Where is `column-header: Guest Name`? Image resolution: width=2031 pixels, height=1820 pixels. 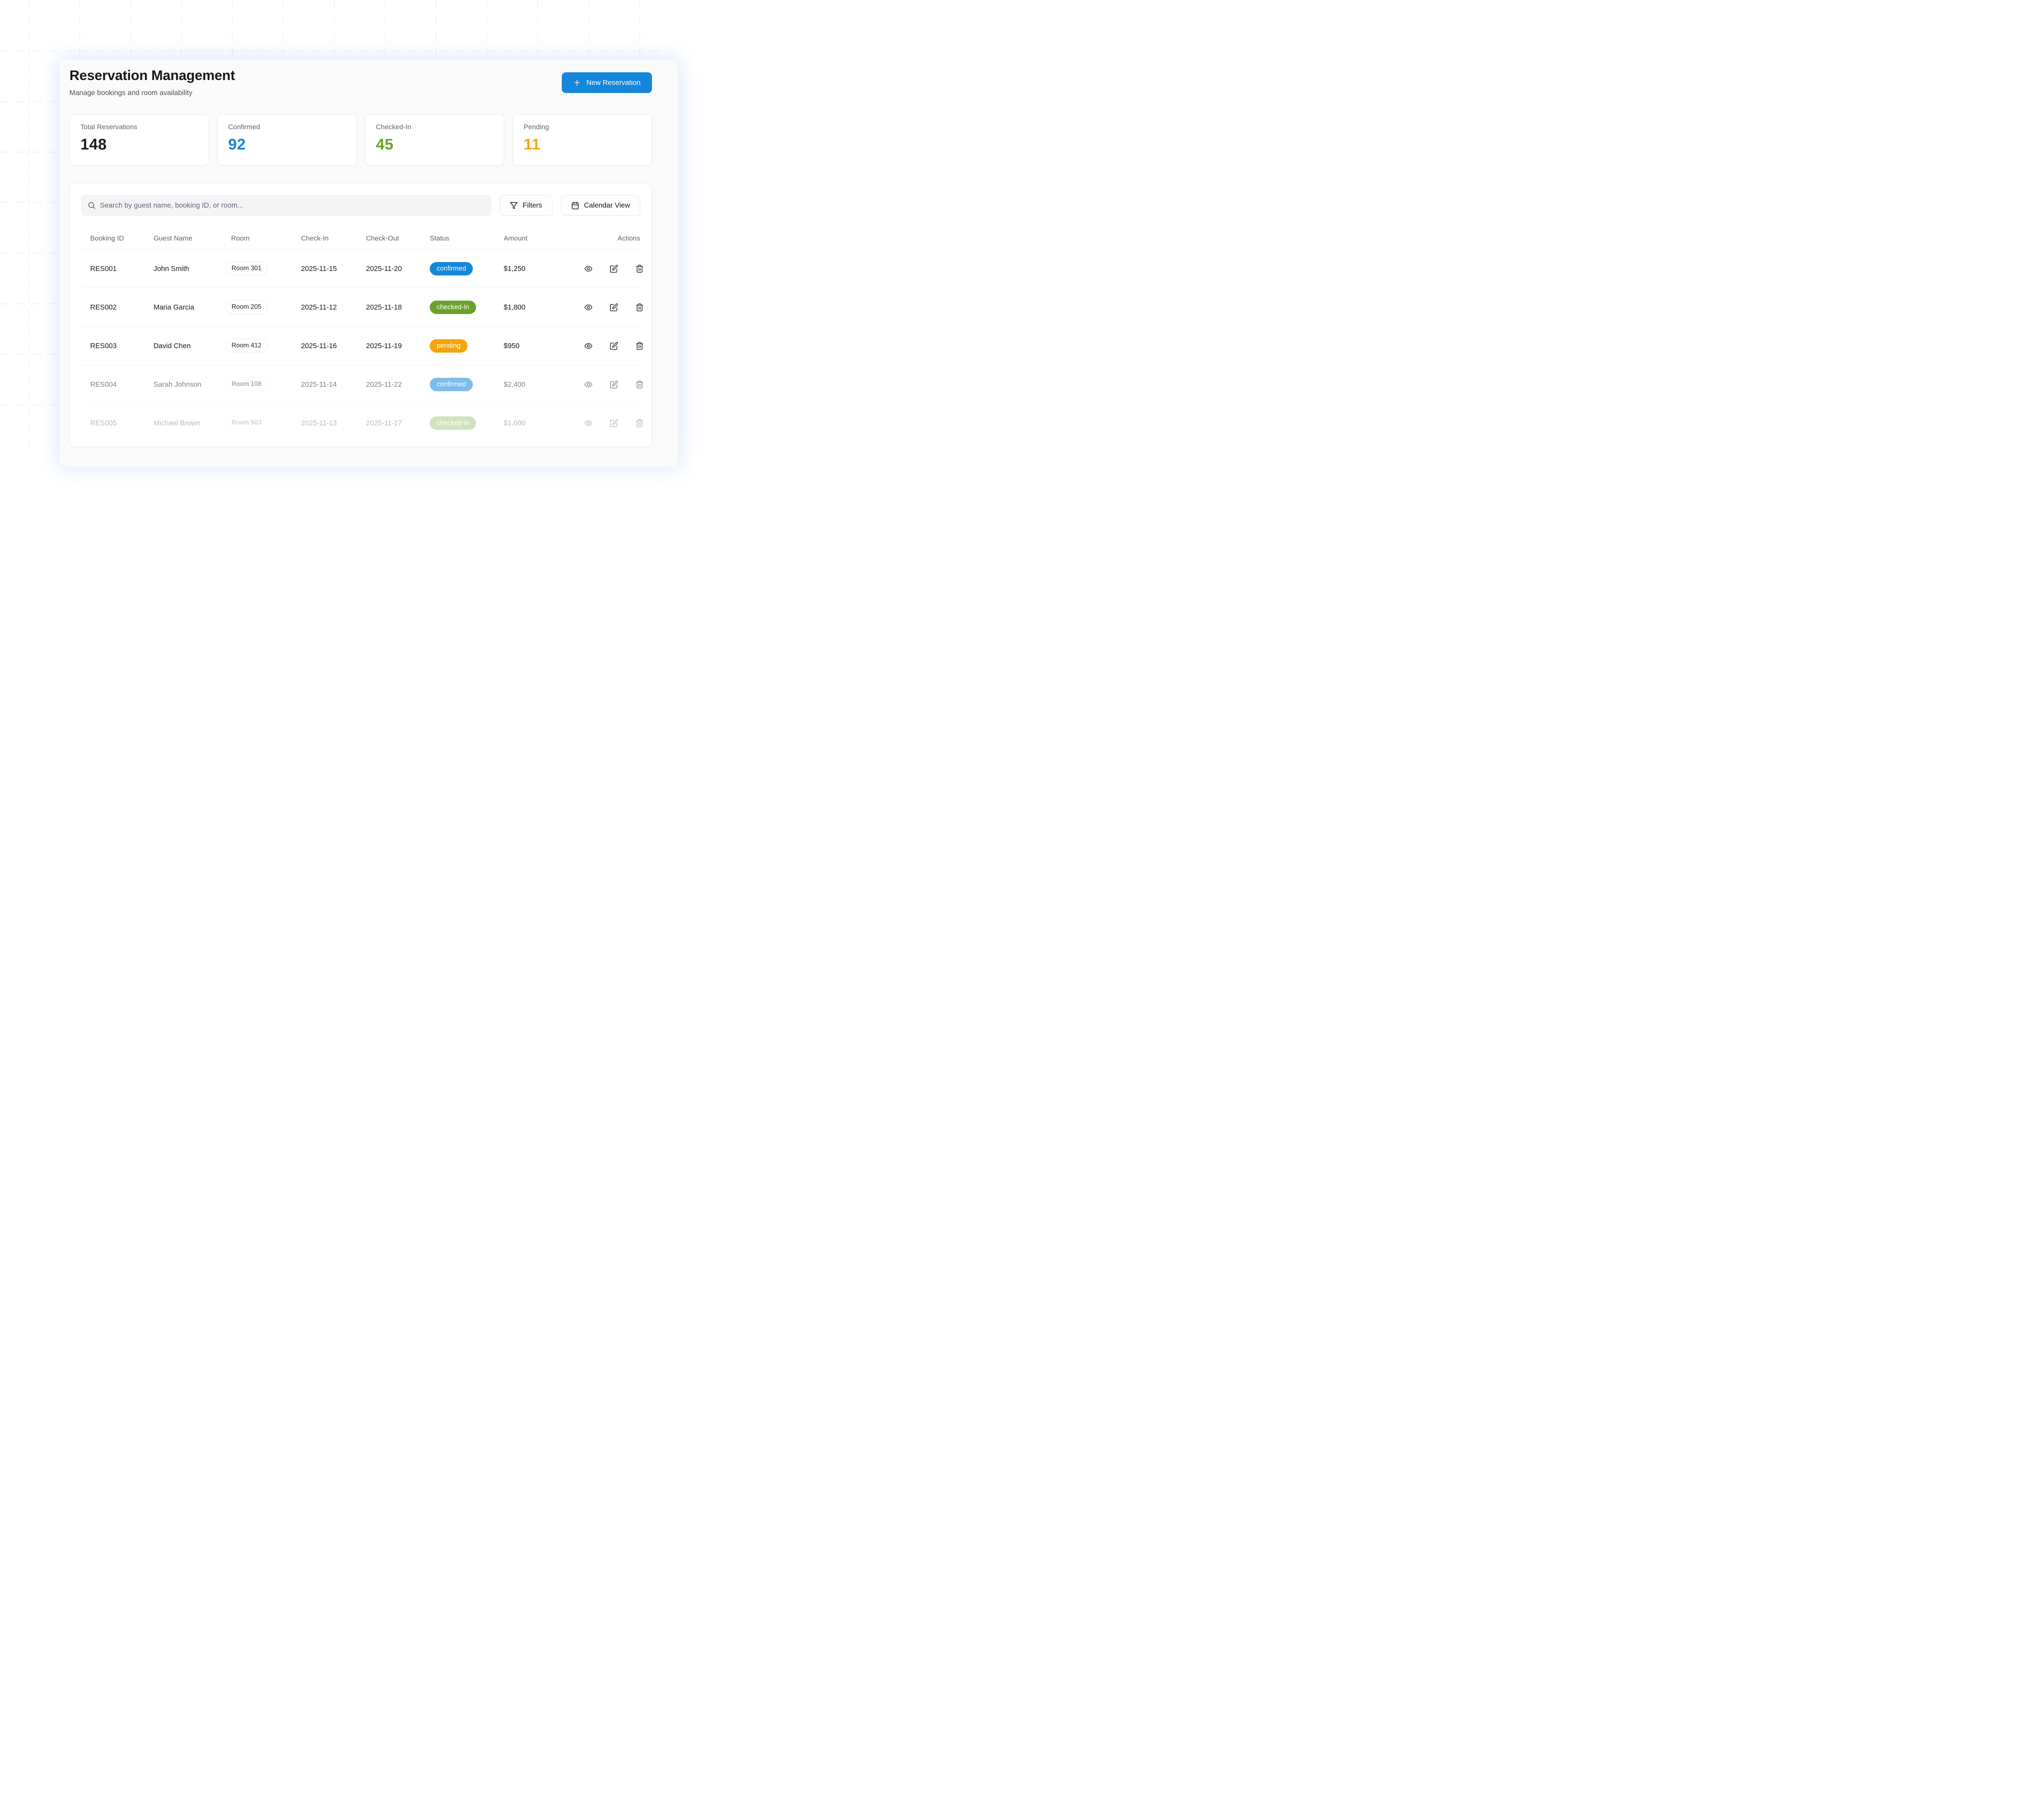 column-header: Guest Name is located at coordinates (173, 238).